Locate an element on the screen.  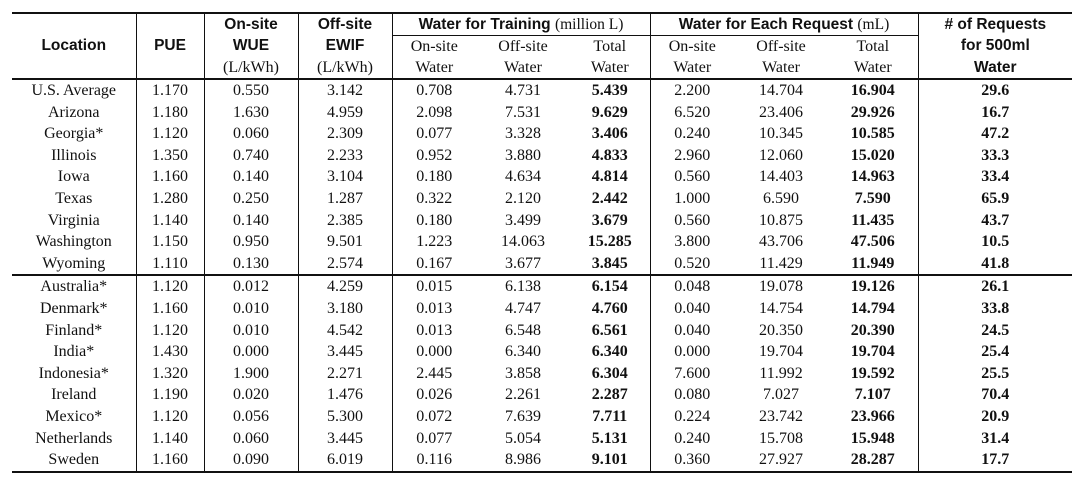
table-cell: 6.590 is located at coordinates (781, 198).